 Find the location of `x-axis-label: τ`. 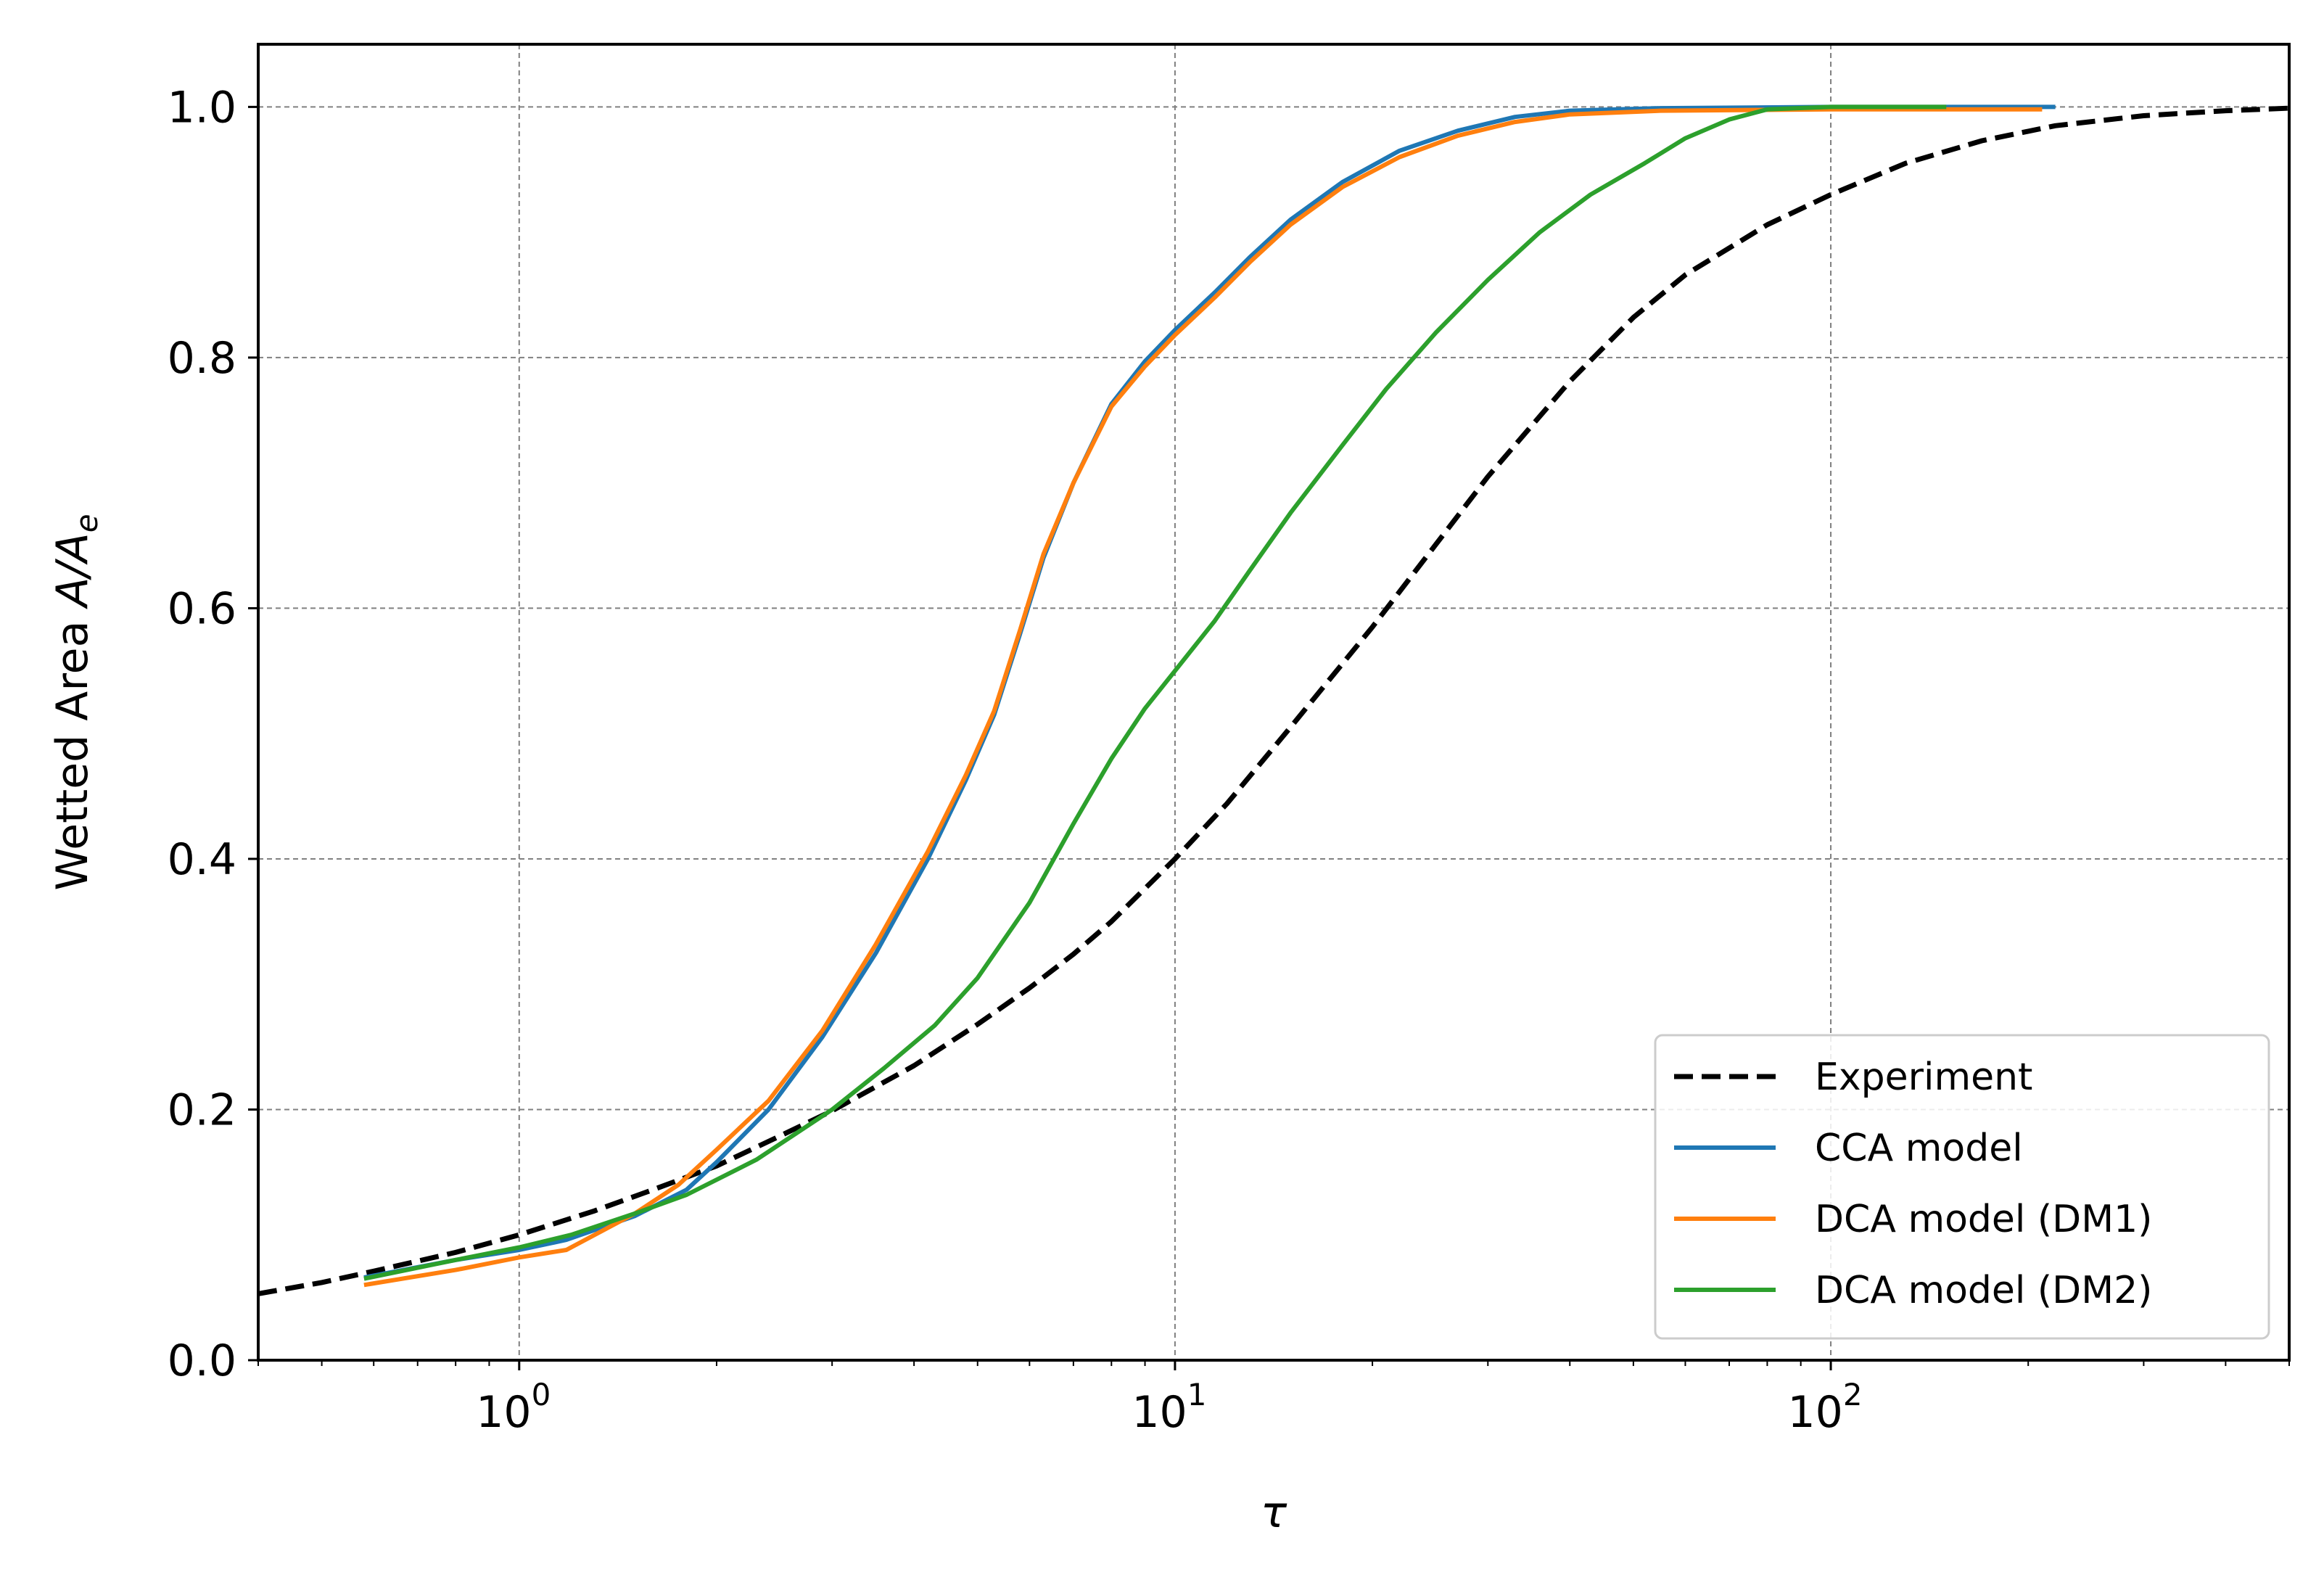

x-axis-label: τ is located at coordinates (1274, 1513).